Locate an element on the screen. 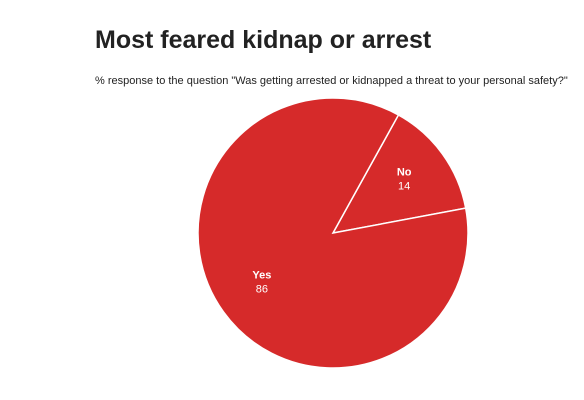 The width and height of the screenshot is (584, 400). pie-slice is located at coordinates (399, 174).